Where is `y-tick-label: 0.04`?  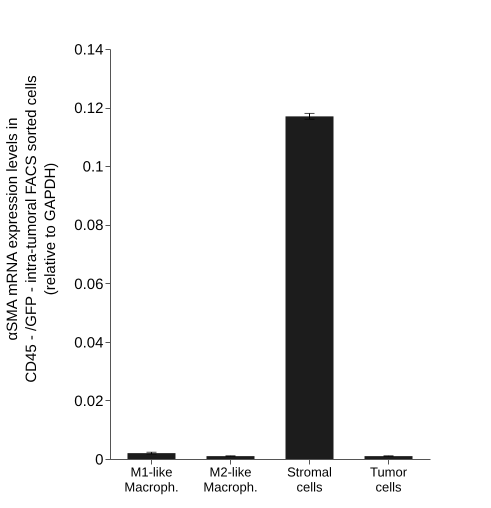
y-tick-label: 0.04 is located at coordinates (89, 343).